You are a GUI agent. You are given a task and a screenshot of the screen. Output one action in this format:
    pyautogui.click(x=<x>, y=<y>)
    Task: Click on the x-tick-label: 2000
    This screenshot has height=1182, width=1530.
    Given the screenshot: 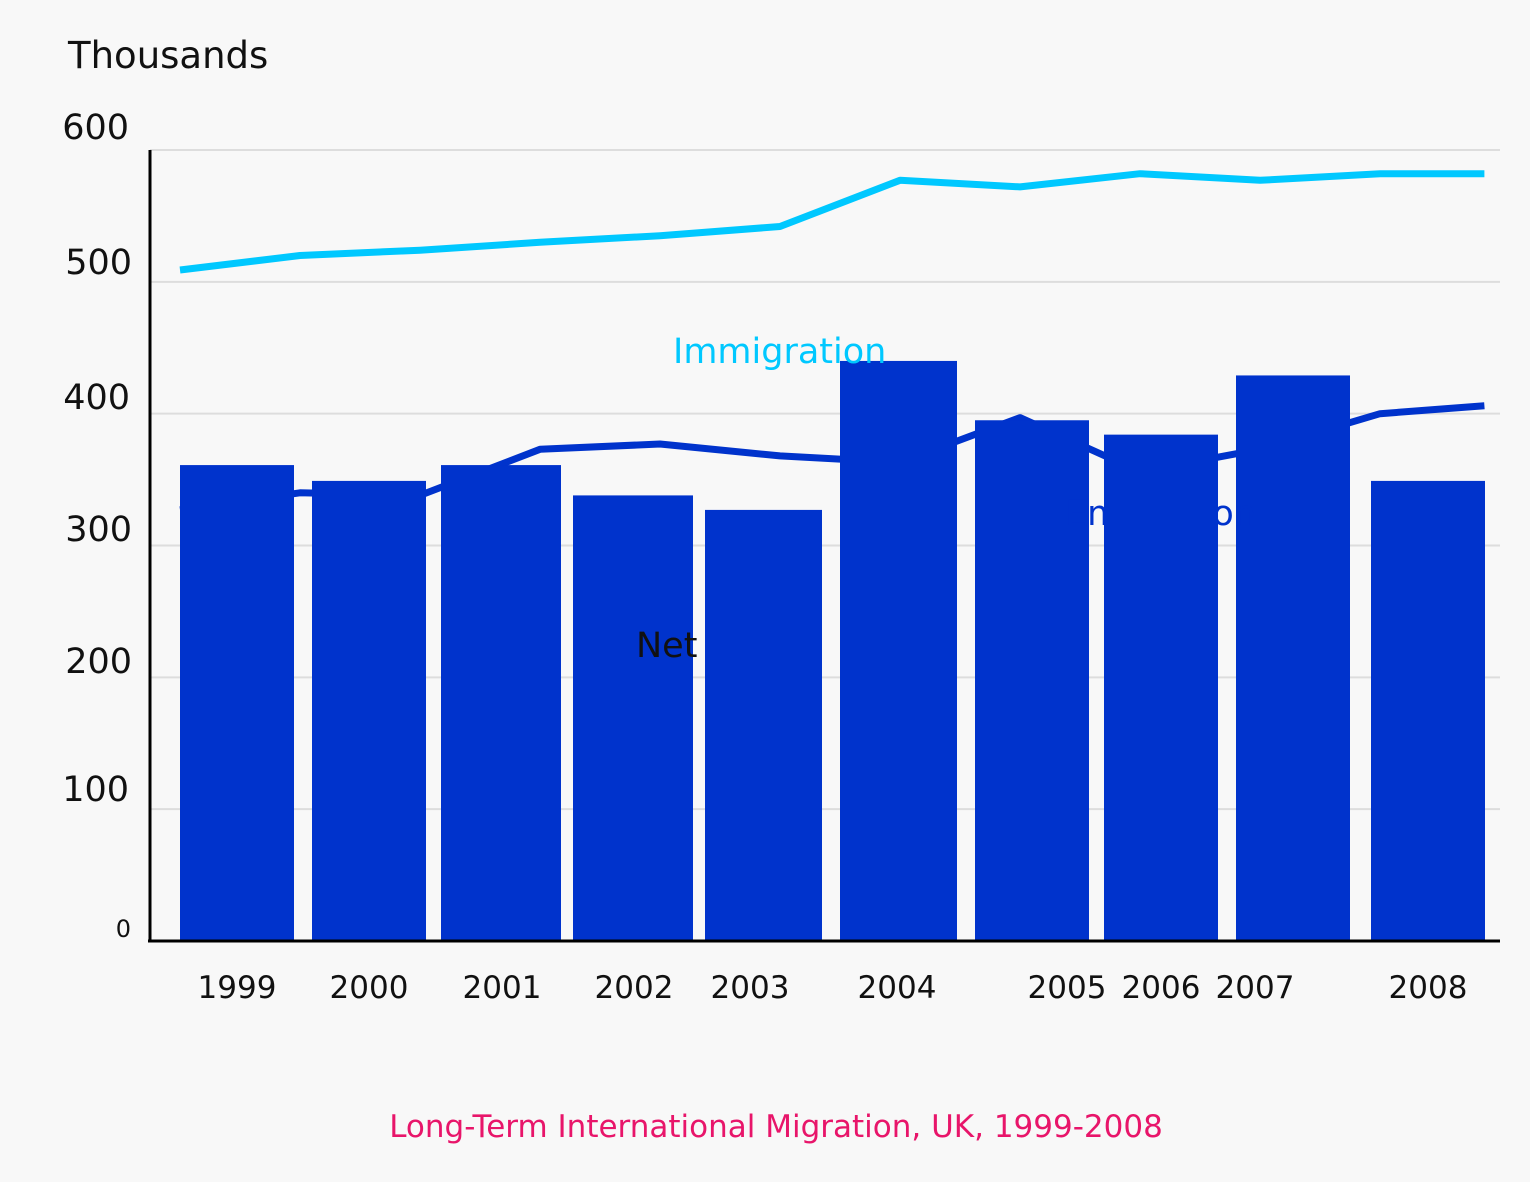 What is the action you would take?
    pyautogui.click(x=369, y=988)
    